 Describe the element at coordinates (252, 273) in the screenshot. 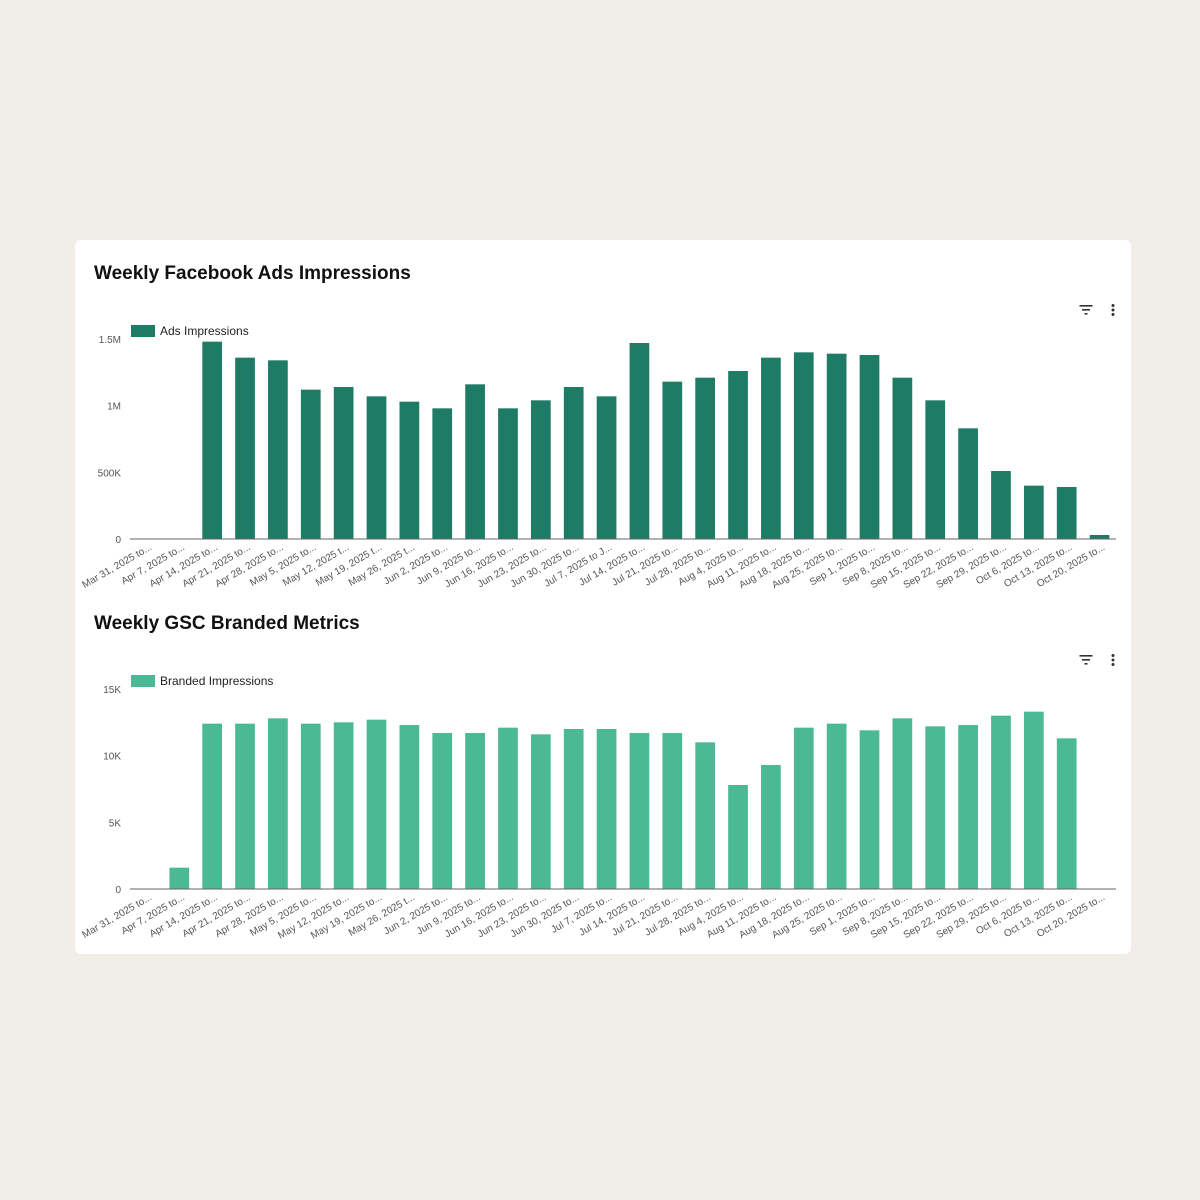

I see `chart-title: Weekly Facebook Ads Impressions` at that location.